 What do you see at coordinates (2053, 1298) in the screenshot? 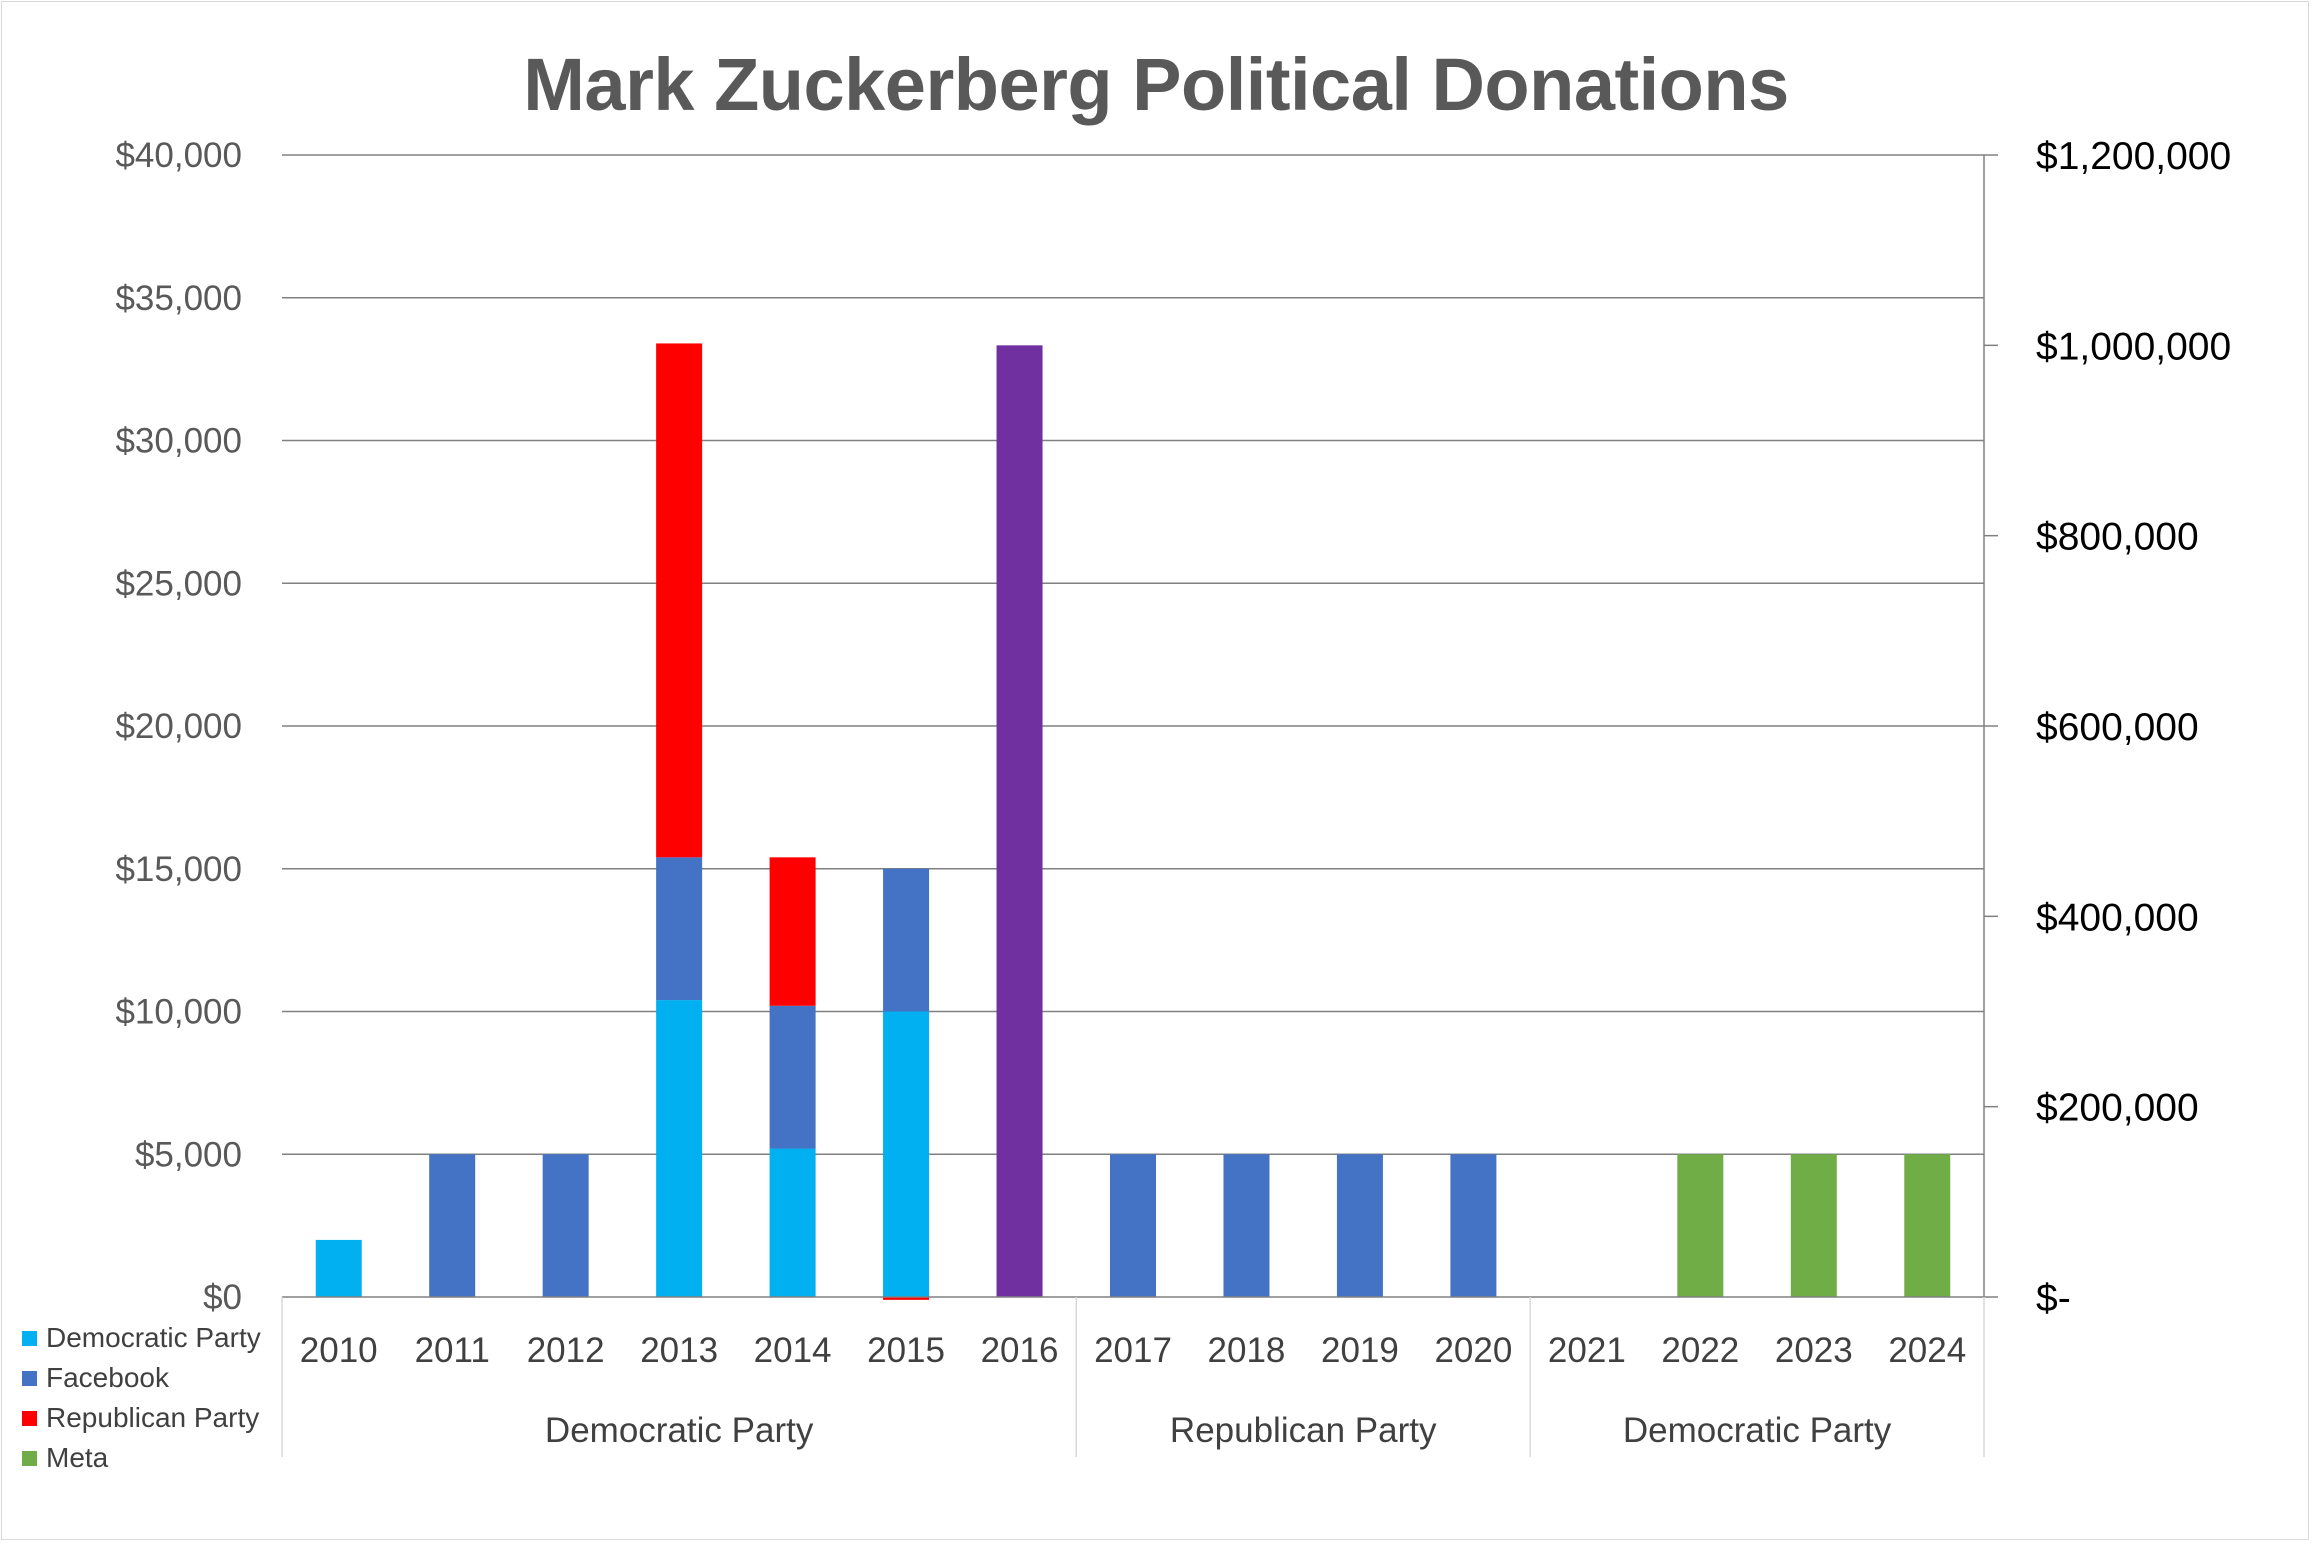
I see `y-right-tick-label: $-` at bounding box center [2053, 1298].